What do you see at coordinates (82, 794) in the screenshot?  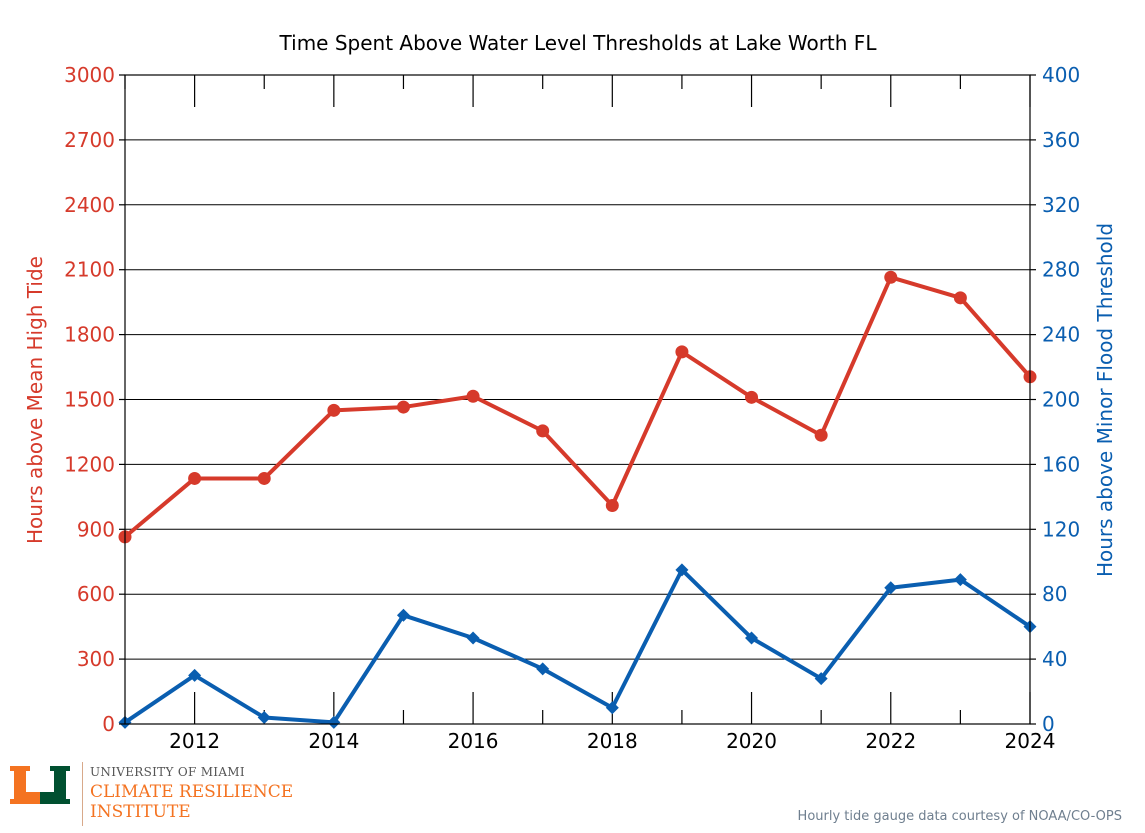 I see `logo-divider` at bounding box center [82, 794].